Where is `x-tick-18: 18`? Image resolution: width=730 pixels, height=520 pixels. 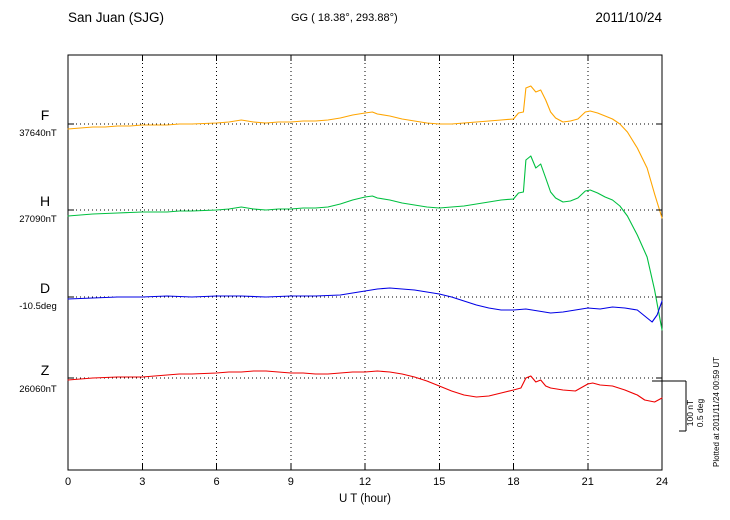 x-tick-18: 18 is located at coordinates (513, 482).